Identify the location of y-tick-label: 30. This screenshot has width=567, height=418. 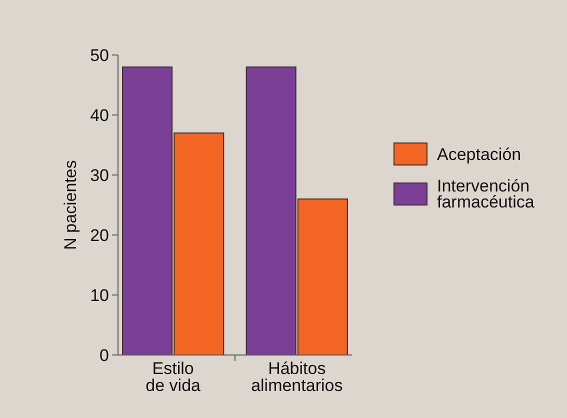
(99, 175).